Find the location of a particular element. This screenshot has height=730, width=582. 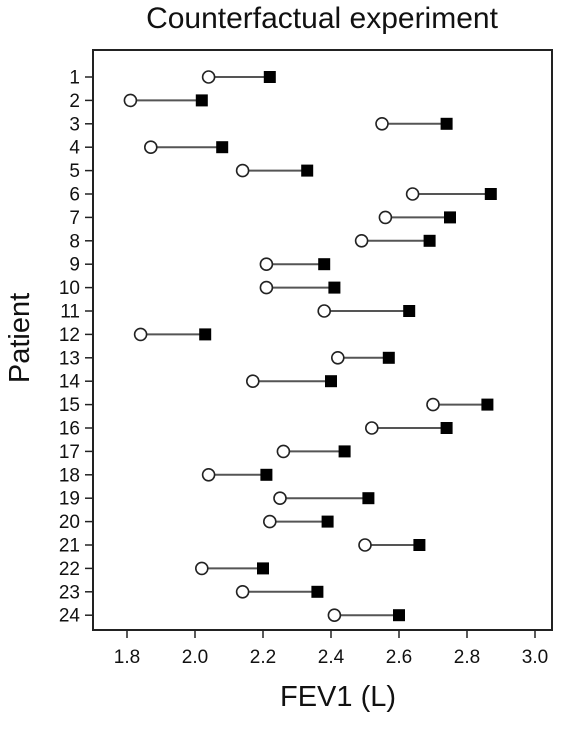

y-tick-label: 10 is located at coordinates (69, 288).